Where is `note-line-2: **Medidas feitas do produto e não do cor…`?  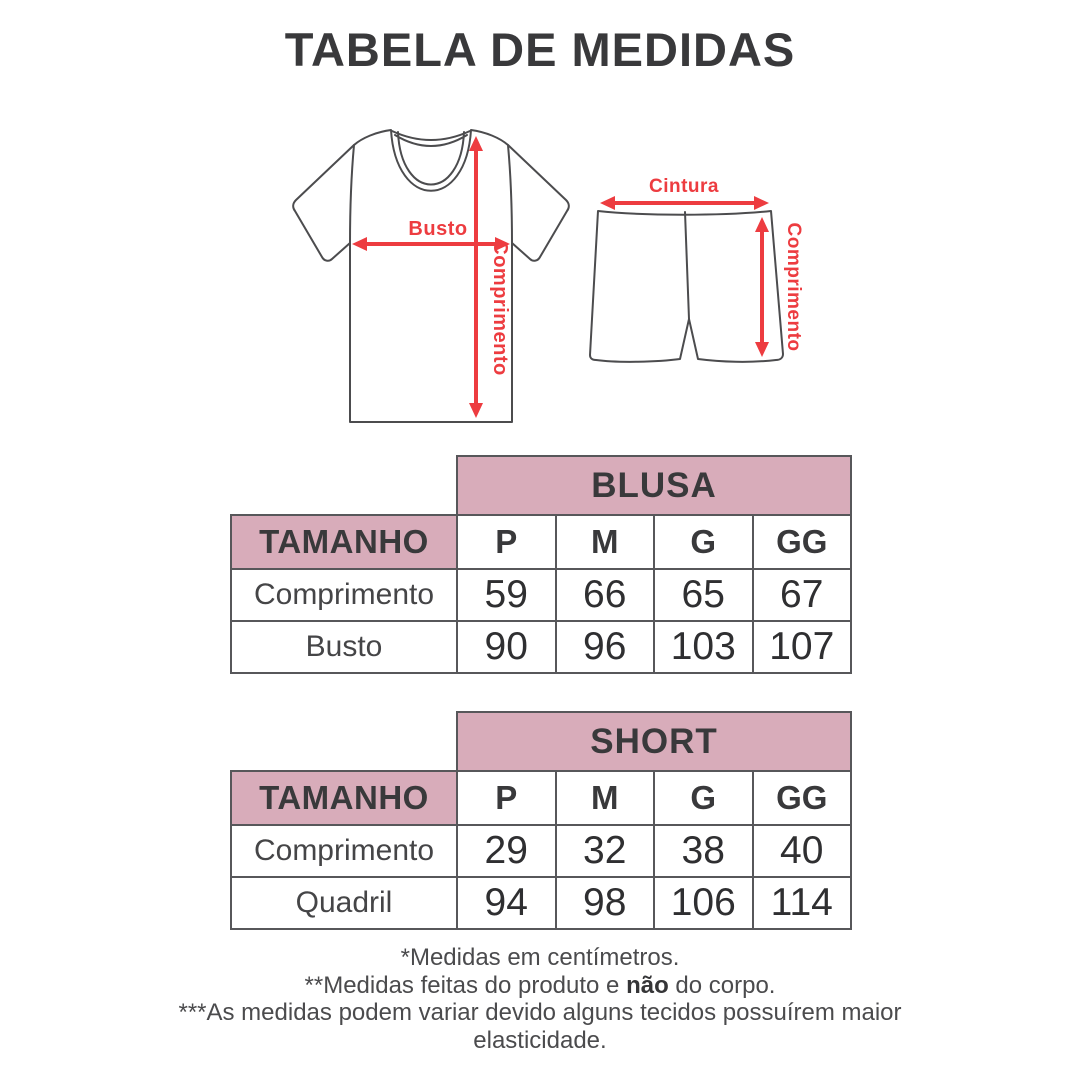 note-line-2: **Medidas feitas do produto e não do cor… is located at coordinates (540, 986).